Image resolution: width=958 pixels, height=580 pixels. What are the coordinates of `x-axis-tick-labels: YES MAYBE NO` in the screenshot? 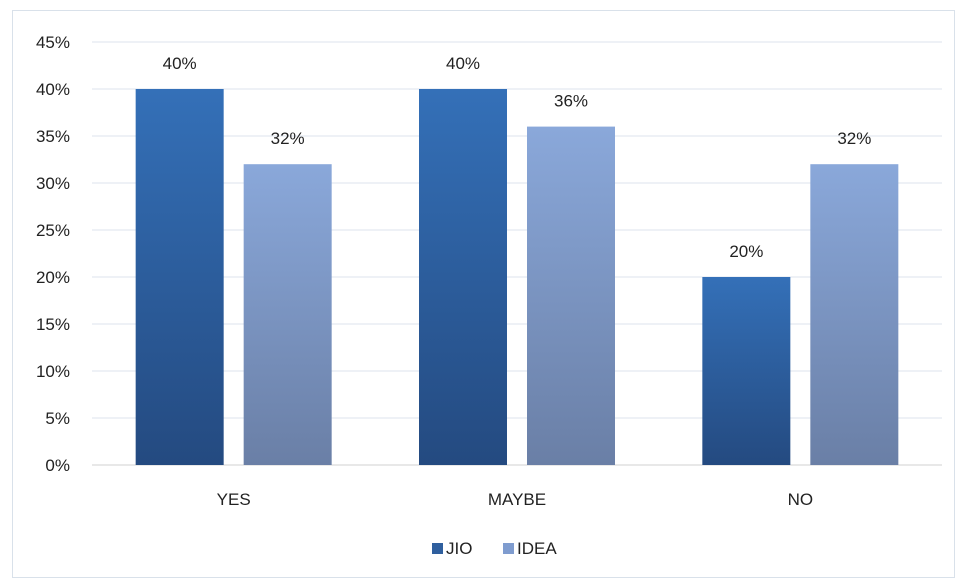 It's located at (515, 499).